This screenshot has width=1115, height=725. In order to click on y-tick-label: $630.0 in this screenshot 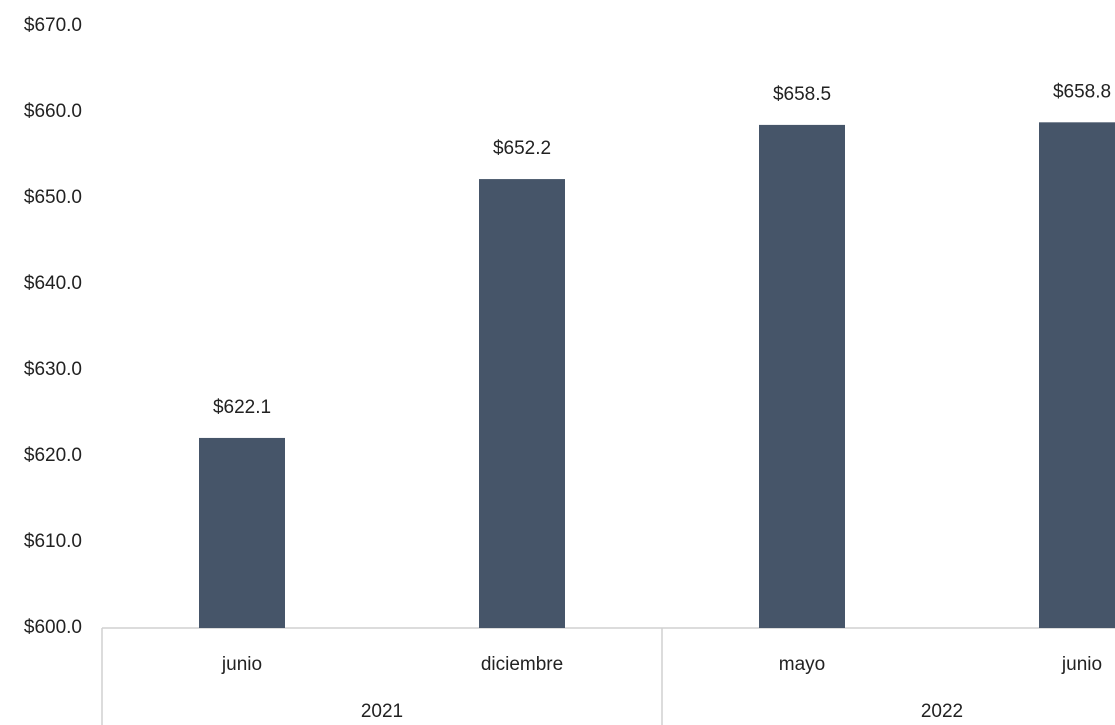, I will do `click(53, 369)`.